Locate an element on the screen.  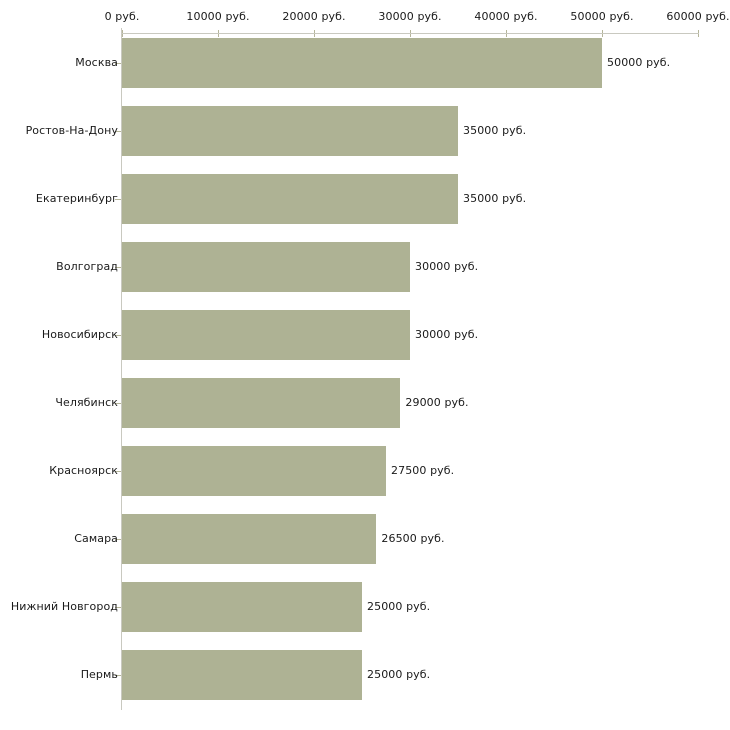
x-axis-tick-label: 10000 руб. is located at coordinates (218, 16).